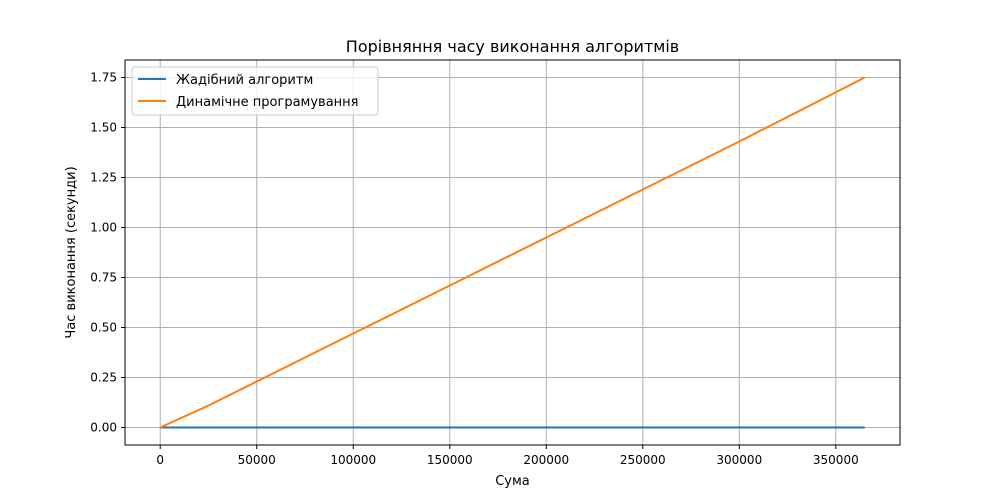 The width and height of the screenshot is (1000, 500). I want to click on legend-label-dynamic: Динамічне програмування, so click(267, 102).